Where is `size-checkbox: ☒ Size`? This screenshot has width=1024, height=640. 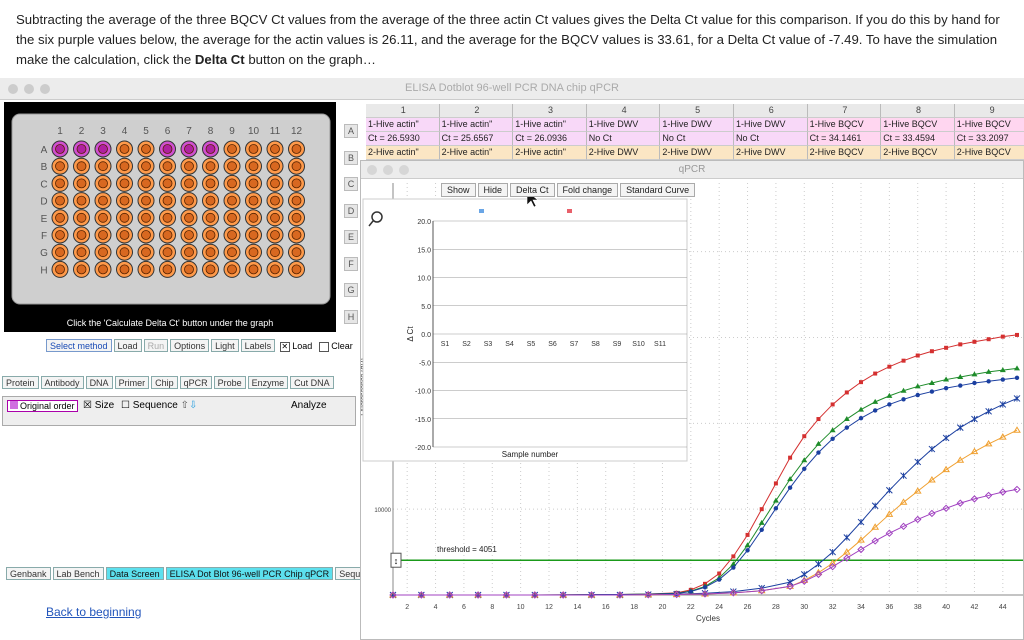 size-checkbox: ☒ Size is located at coordinates (99, 405).